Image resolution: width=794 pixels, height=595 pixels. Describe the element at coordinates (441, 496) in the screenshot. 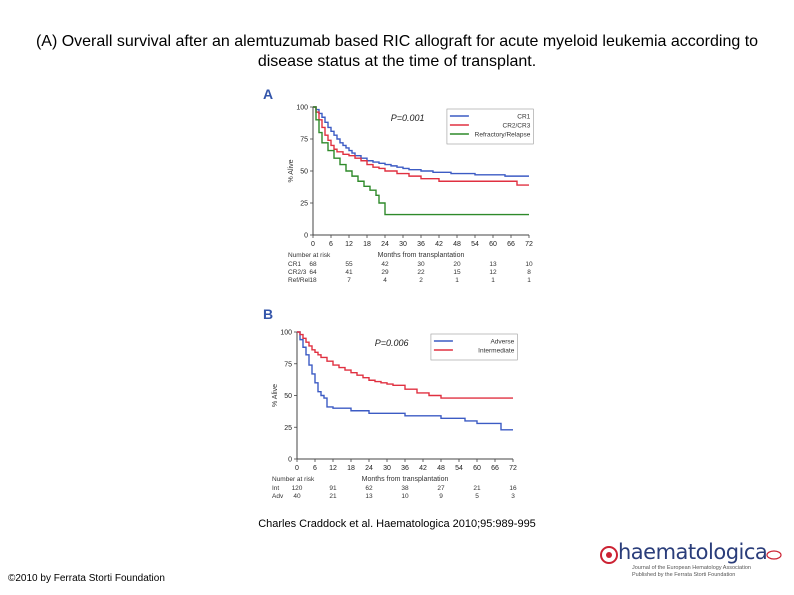

I see `risk-cell: 9` at that location.